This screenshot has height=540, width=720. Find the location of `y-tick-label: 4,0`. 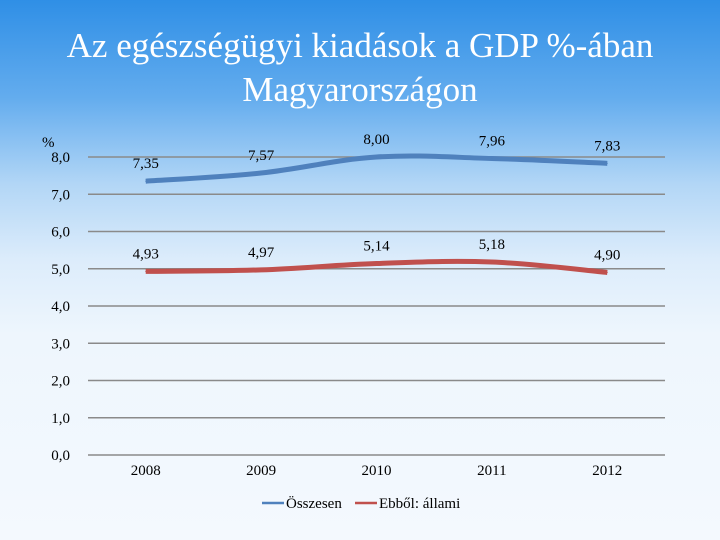

y-tick-label: 4,0 is located at coordinates (60, 307).